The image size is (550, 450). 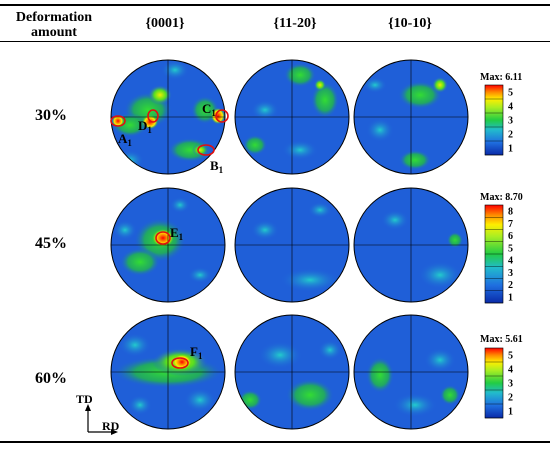 What do you see at coordinates (510, 236) in the screenshot?
I see `colorbar-tick-label: 6` at bounding box center [510, 236].